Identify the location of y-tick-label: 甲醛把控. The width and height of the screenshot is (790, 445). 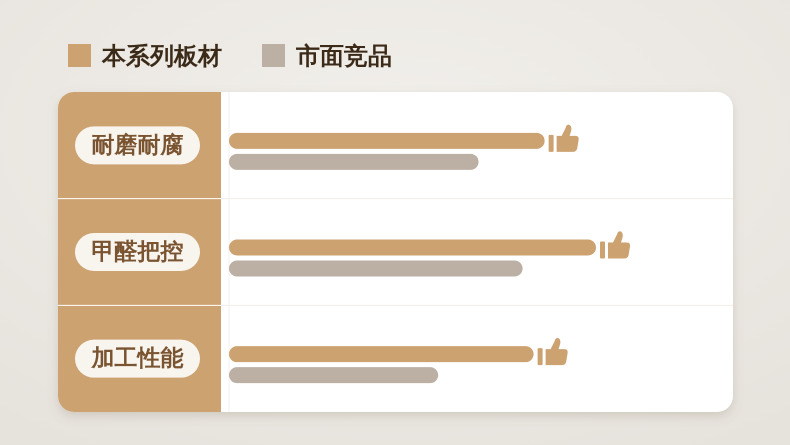
(138, 252).